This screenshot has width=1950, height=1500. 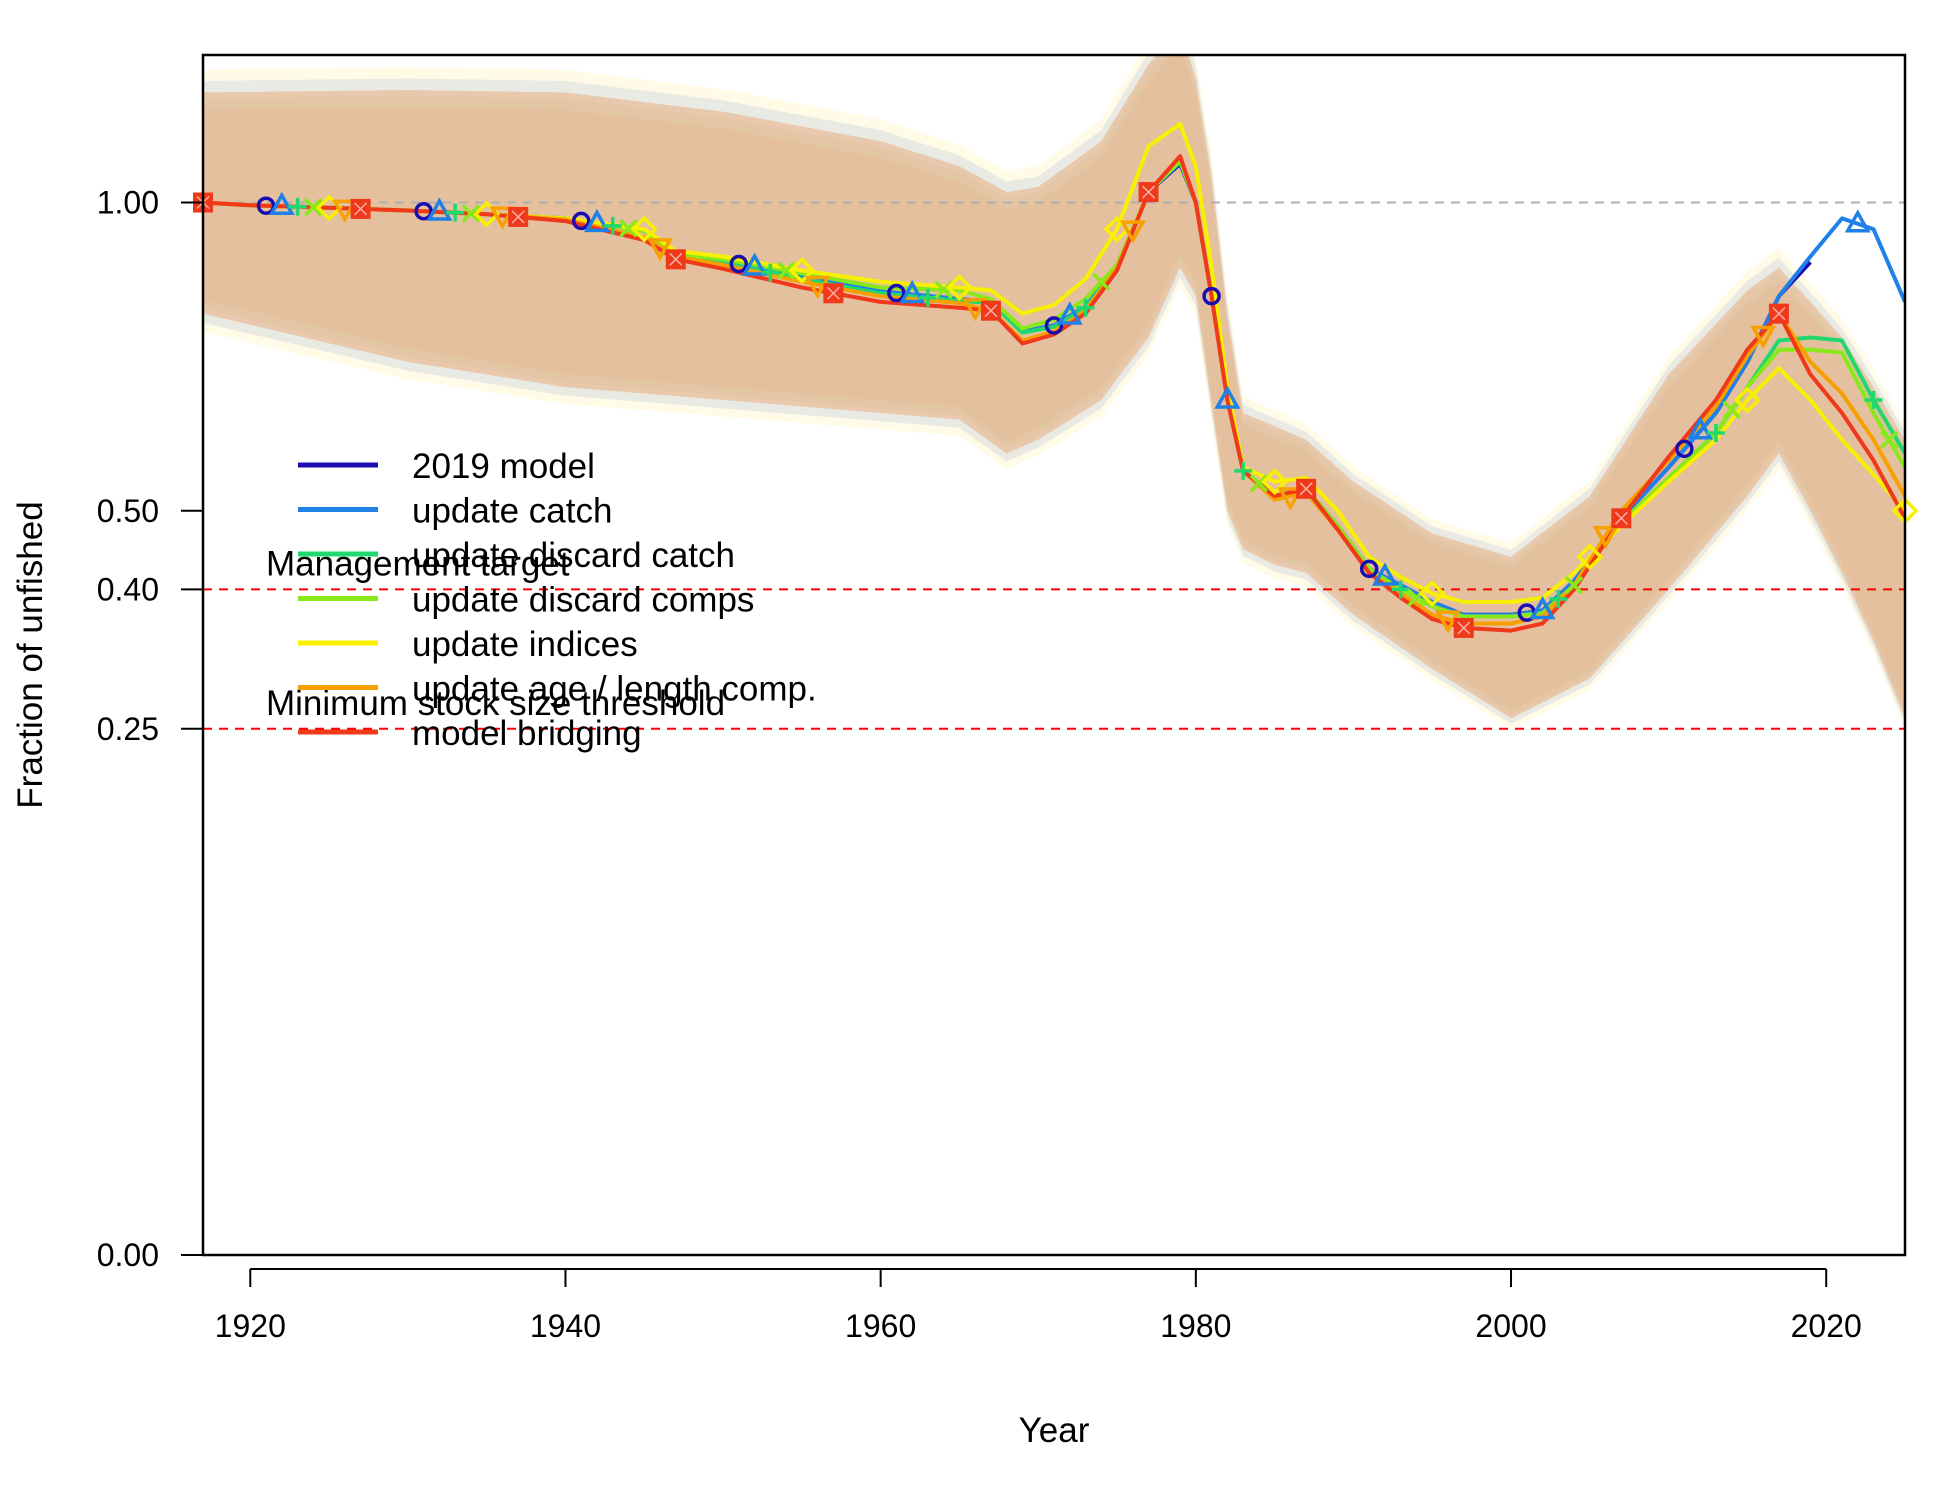 What do you see at coordinates (128, 589) in the screenshot?
I see `y-tick-label-2: 0.40` at bounding box center [128, 589].